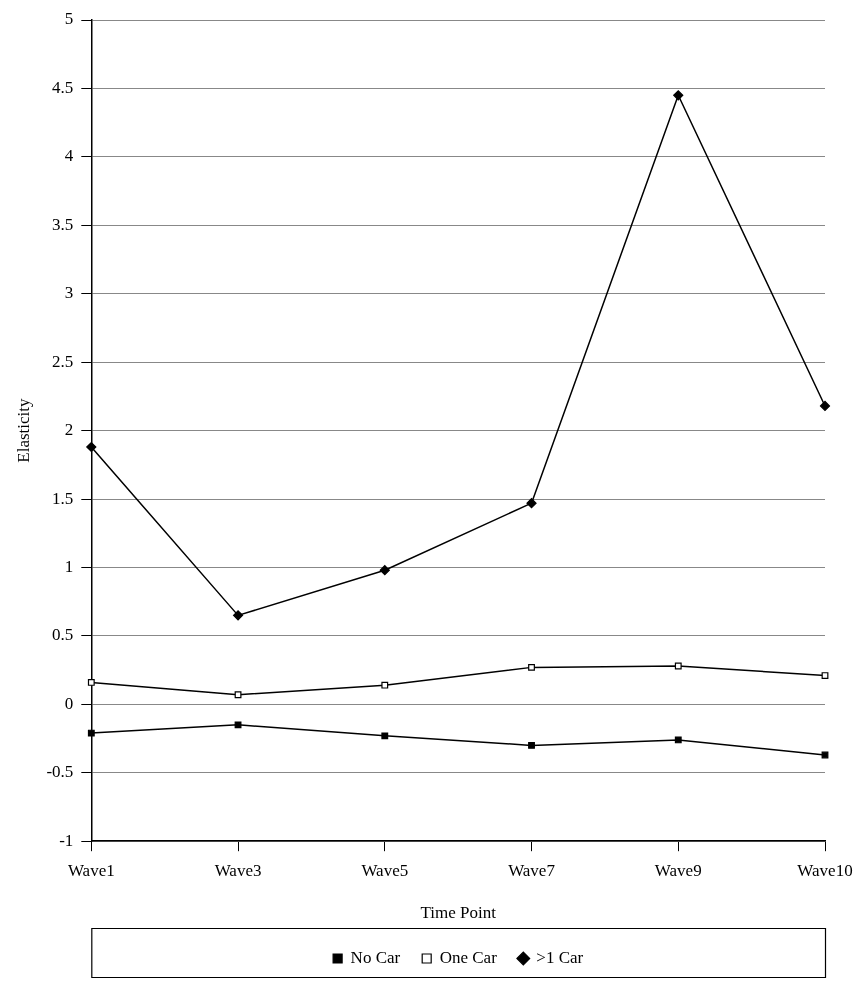 The height and width of the screenshot is (1007, 865). Describe the element at coordinates (63, 361) in the screenshot. I see `y-tick-label: 2.5` at that location.